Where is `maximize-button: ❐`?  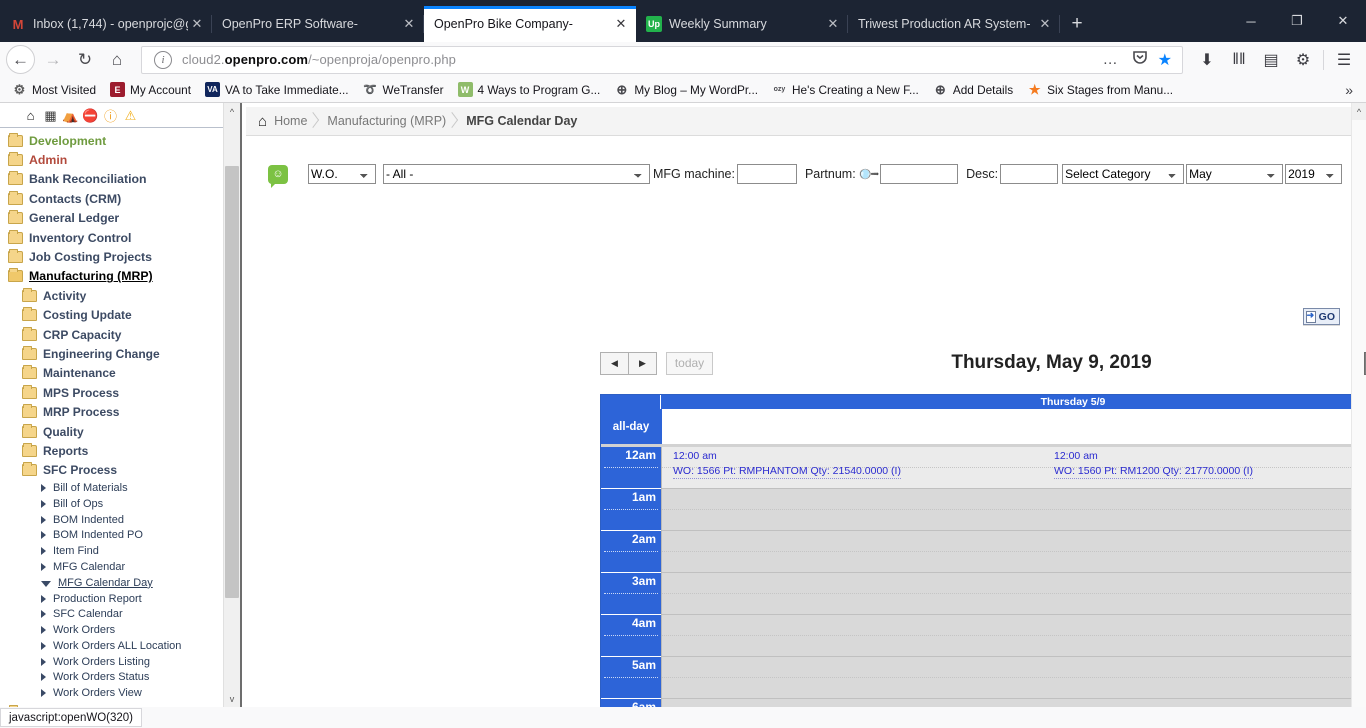 maximize-button: ❐ is located at coordinates (1297, 20).